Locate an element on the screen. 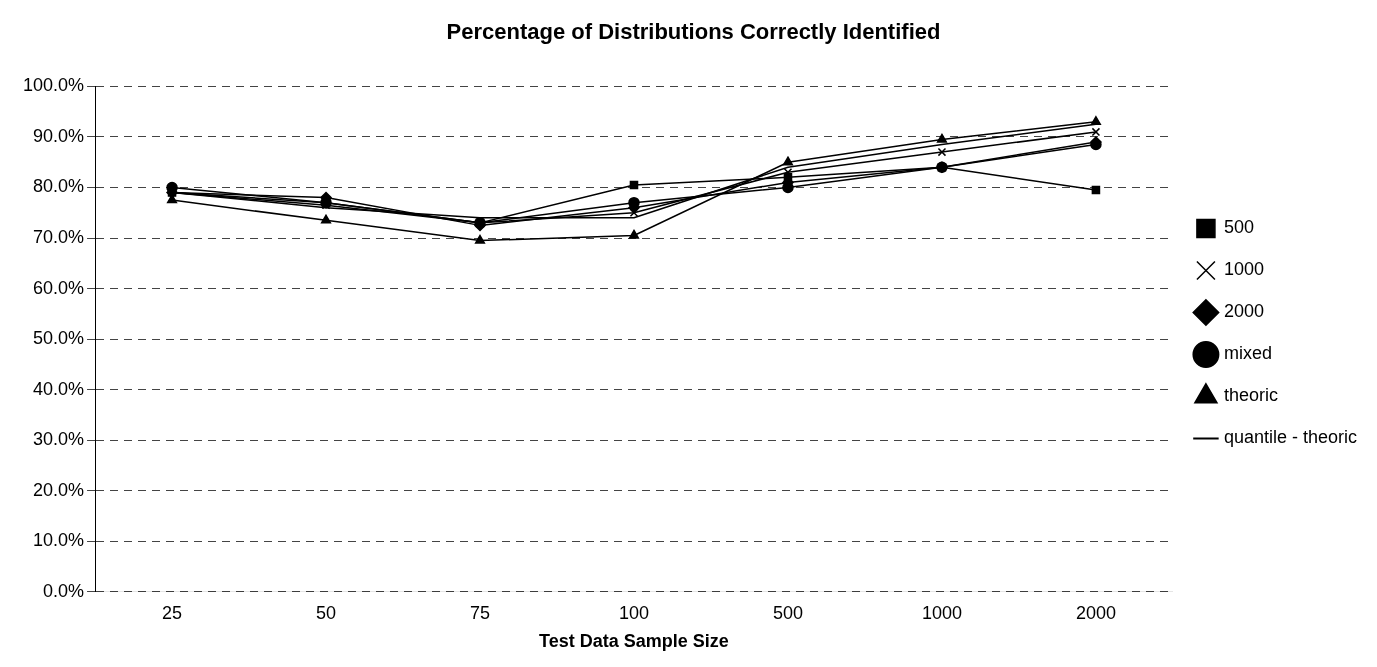 This screenshot has width=1377, height=667. y-tick-label: 30.0% is located at coordinates (59, 439).